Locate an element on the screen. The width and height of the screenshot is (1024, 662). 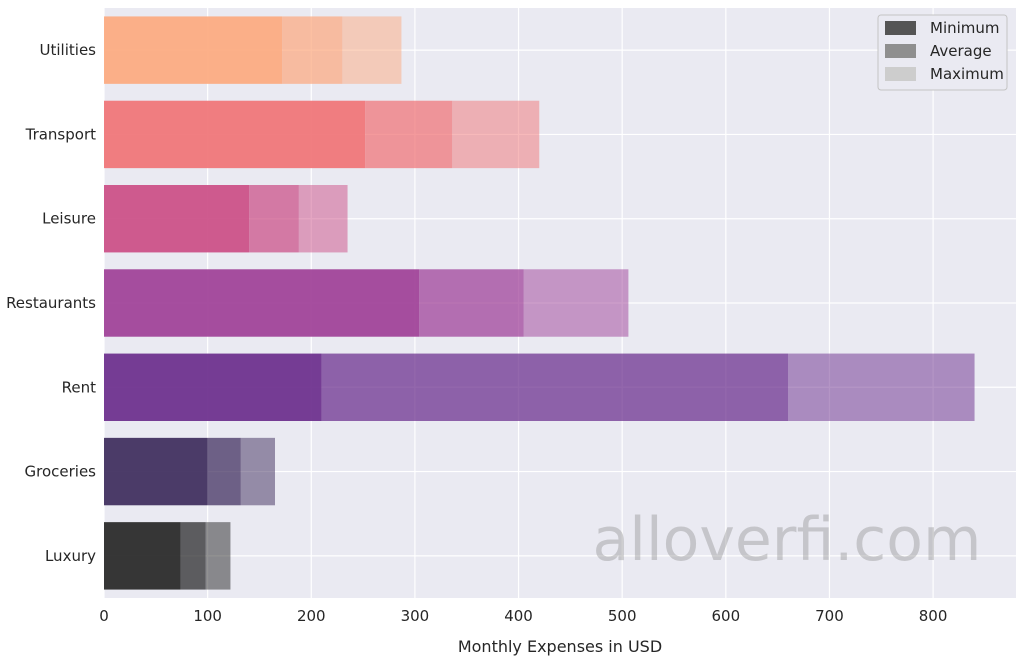
bar-transport-minimum is located at coordinates (235, 134).